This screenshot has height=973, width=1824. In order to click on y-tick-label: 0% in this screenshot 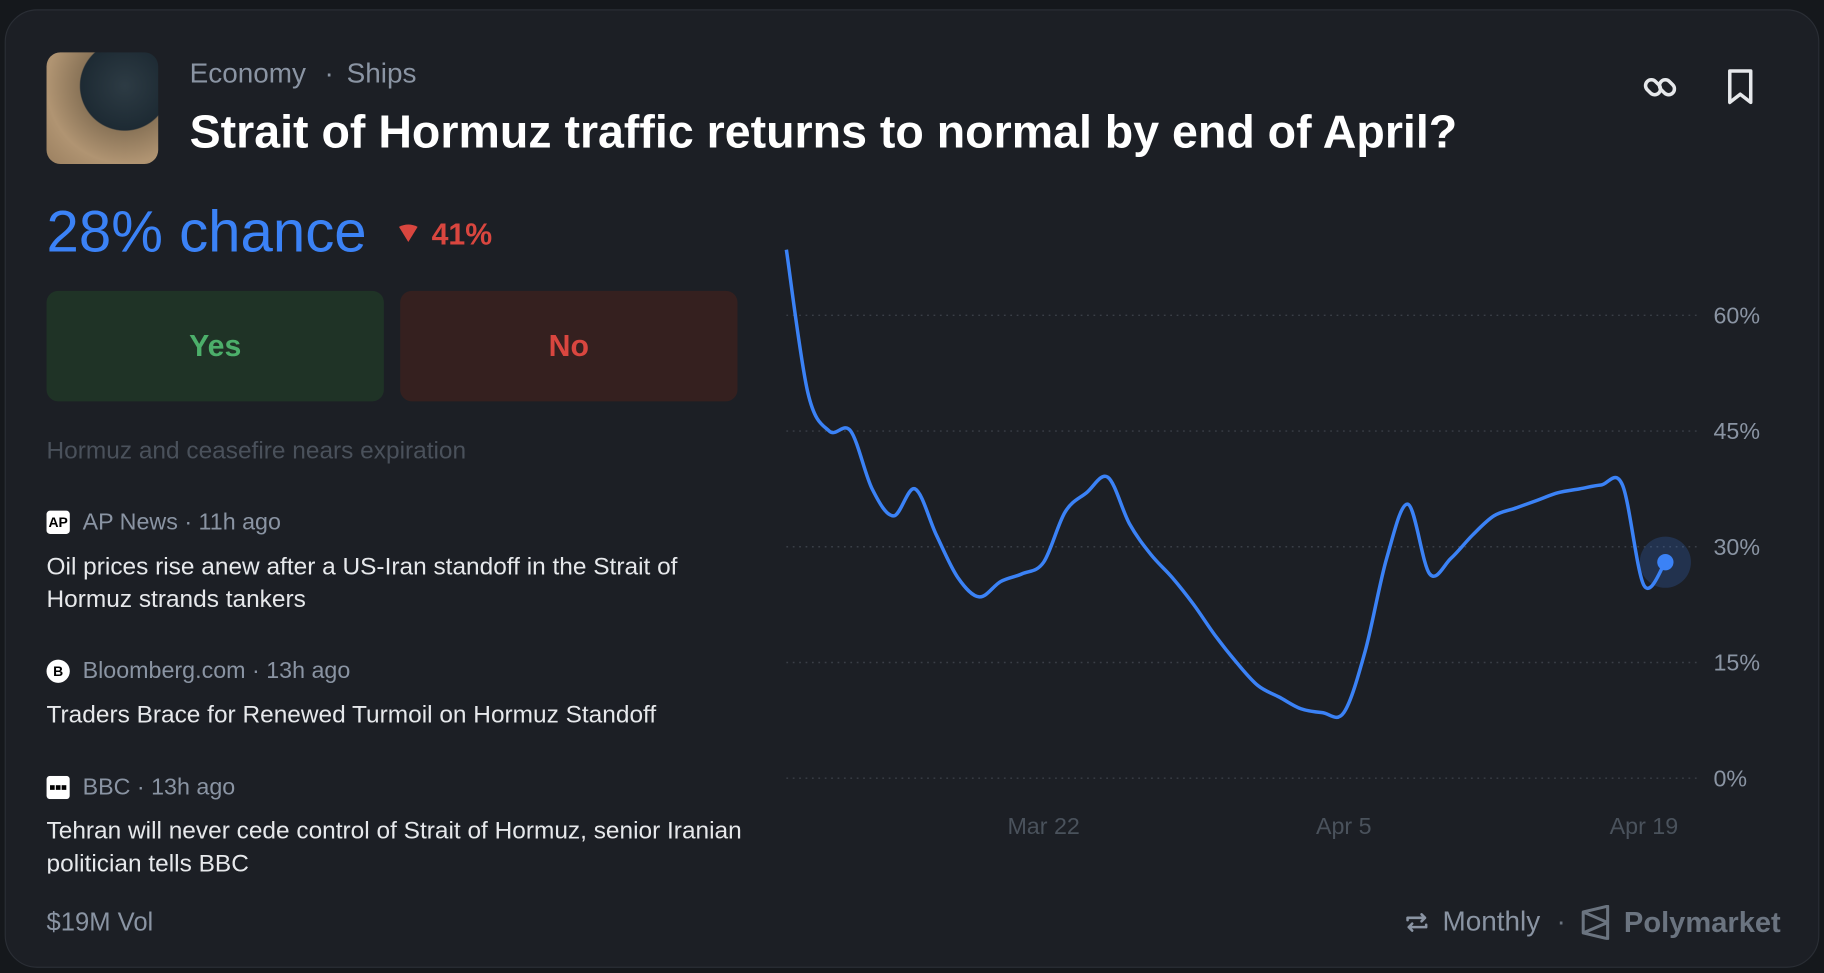, I will do `click(1730, 778)`.